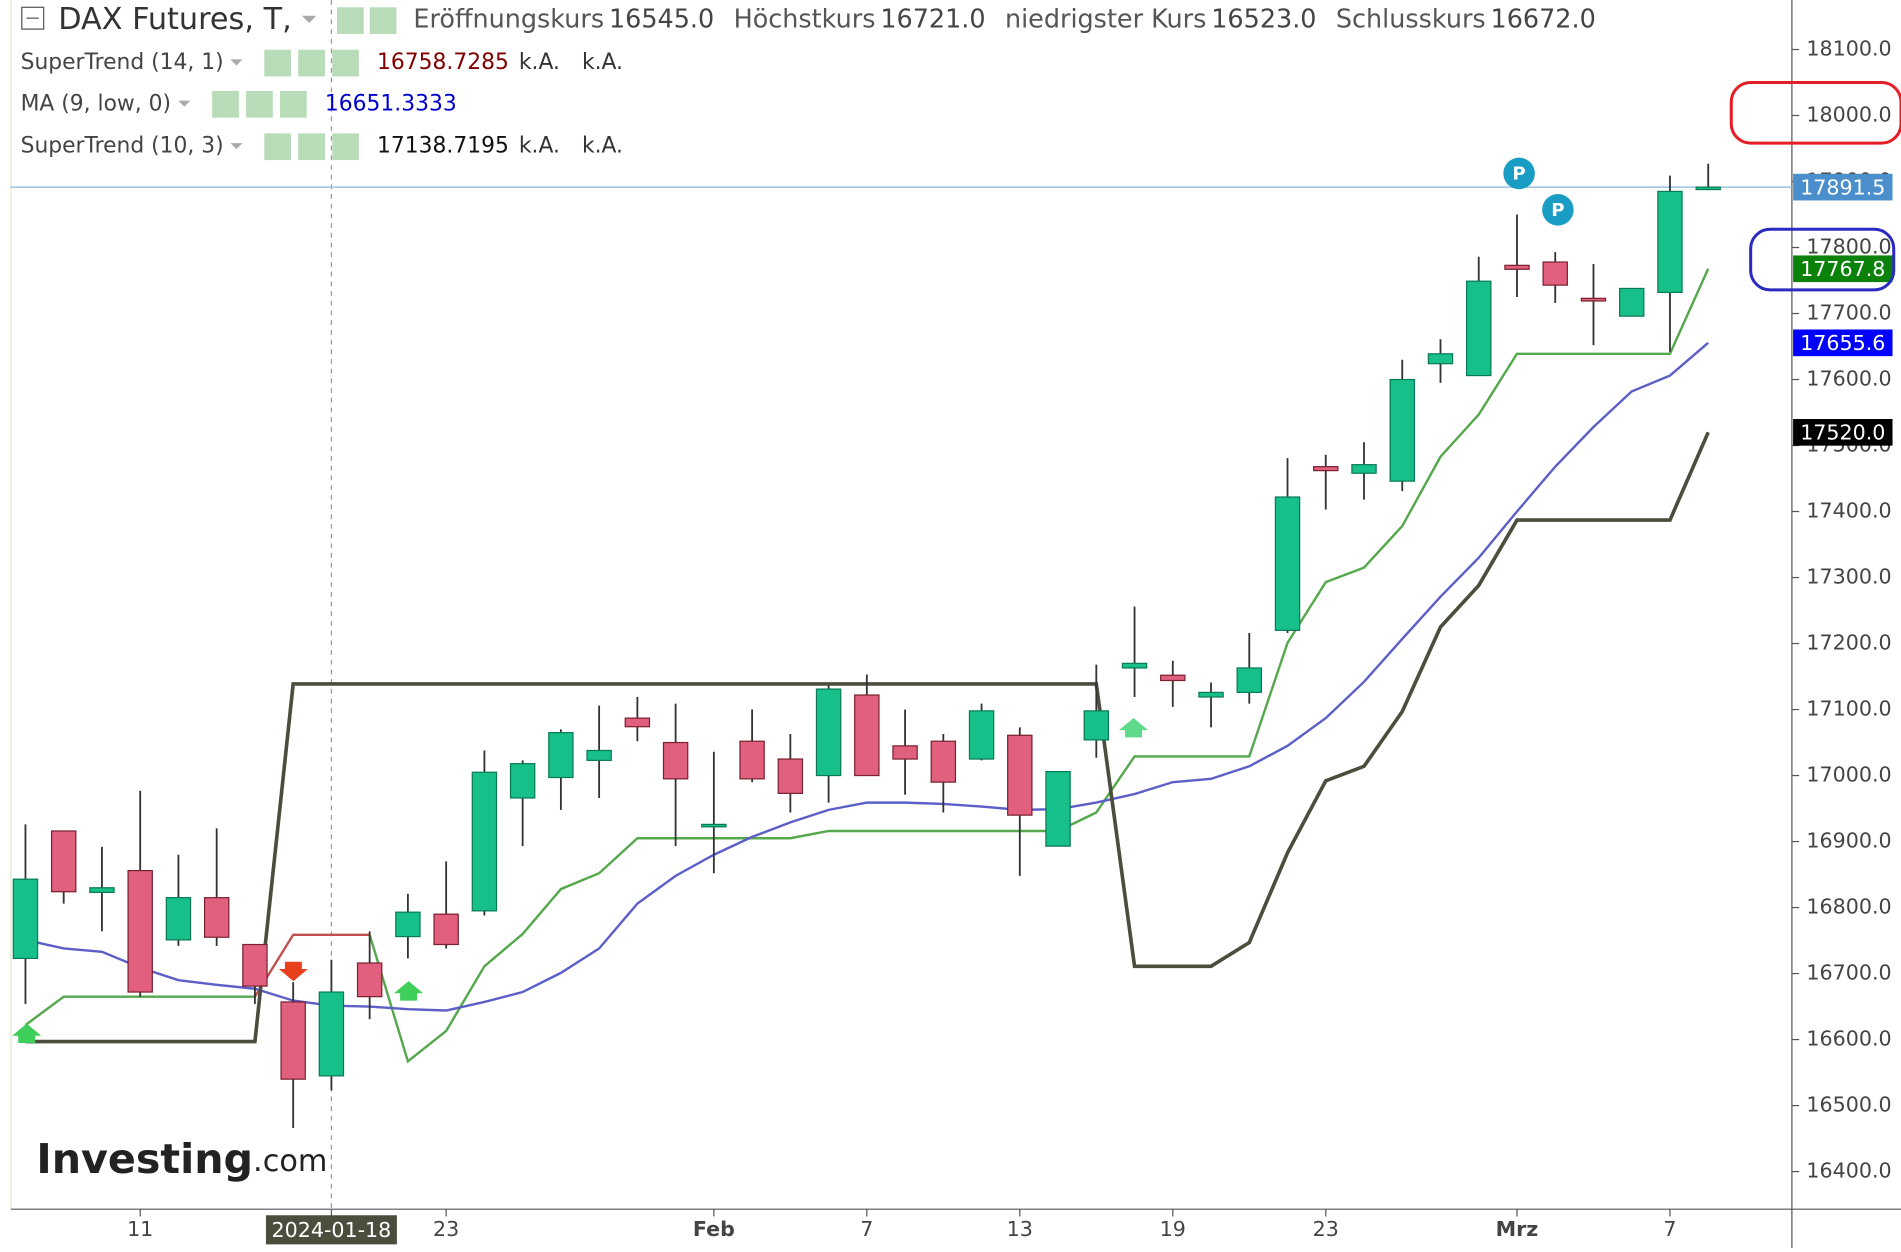 The width and height of the screenshot is (1901, 1252). I want to click on crosshair-label: 2024-01-18, so click(332, 1230).